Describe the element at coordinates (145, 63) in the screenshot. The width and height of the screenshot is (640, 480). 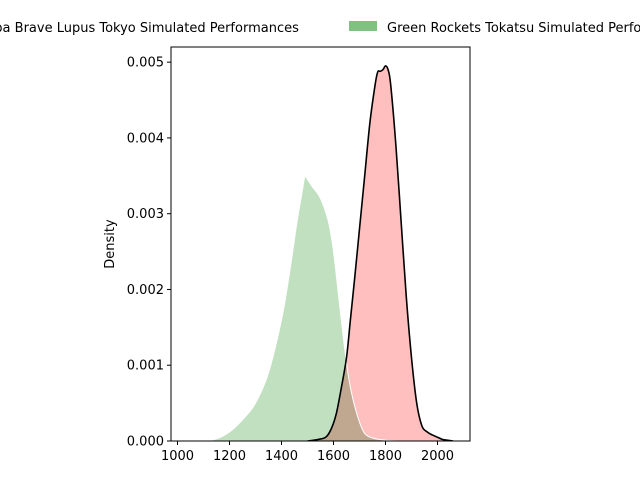
I see `y-tick-label-5: 0.005` at that location.